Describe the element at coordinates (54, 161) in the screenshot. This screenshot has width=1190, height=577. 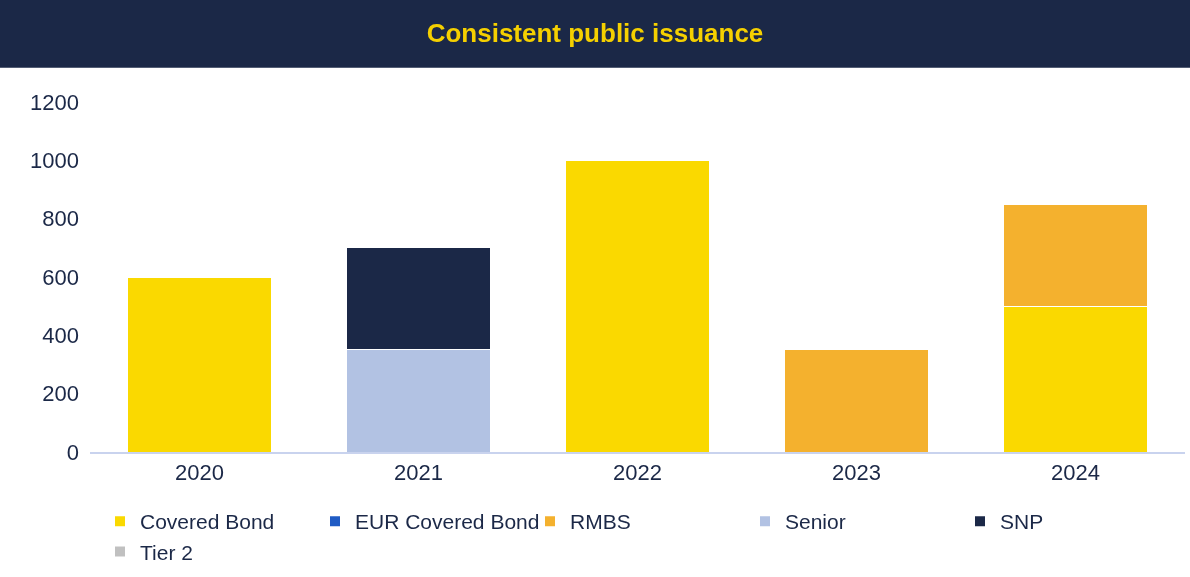
I see `y-tick-label: 1000` at that location.